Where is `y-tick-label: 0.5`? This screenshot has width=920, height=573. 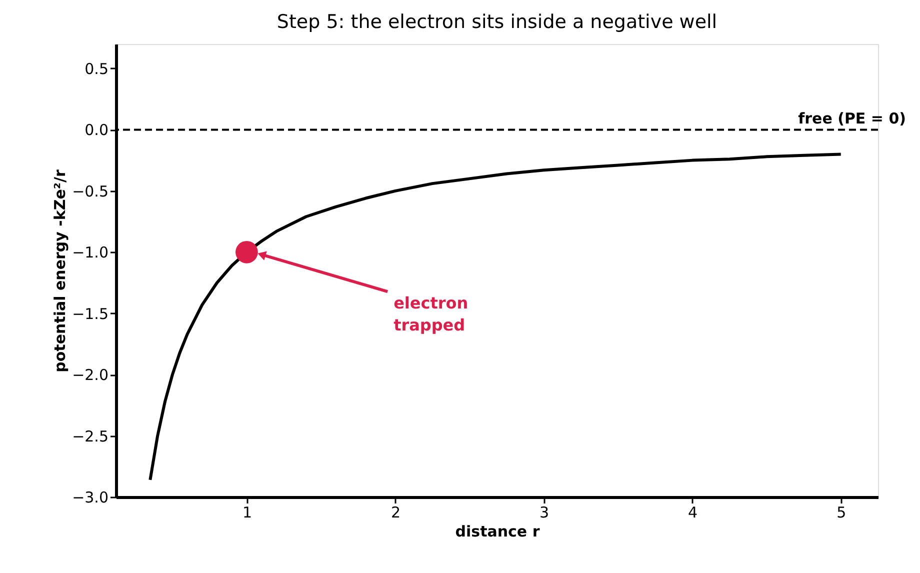
y-tick-label: 0.5 is located at coordinates (96, 69).